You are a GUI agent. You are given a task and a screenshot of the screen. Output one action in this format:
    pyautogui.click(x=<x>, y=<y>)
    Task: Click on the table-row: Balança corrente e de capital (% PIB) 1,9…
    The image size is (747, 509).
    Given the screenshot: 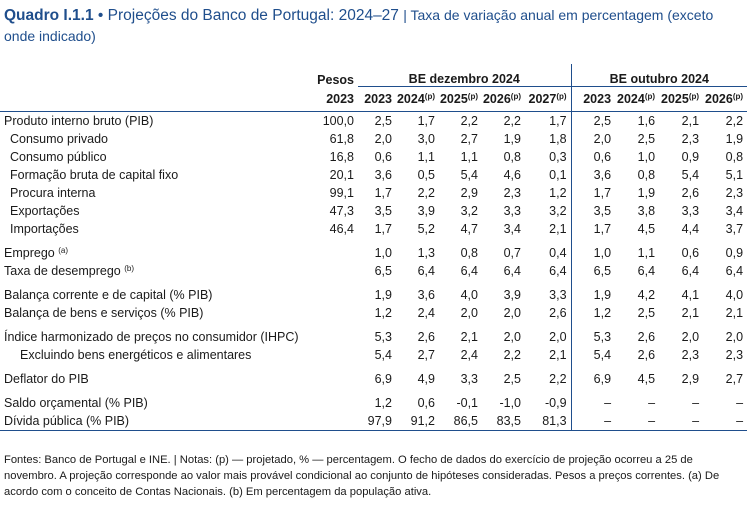 What is the action you would take?
    pyautogui.click(x=373, y=295)
    